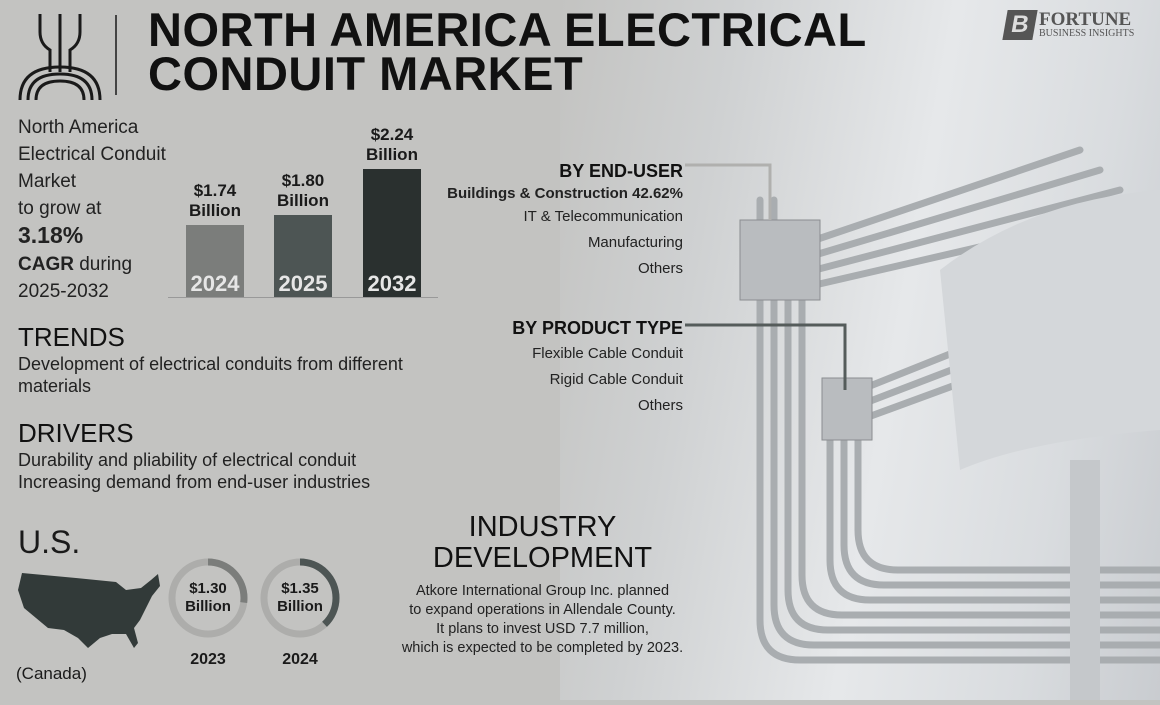 This screenshot has height=705, width=1160. What do you see at coordinates (1087, 33) in the screenshot?
I see `brand-tagline: BUSINESS INSIGHTS` at bounding box center [1087, 33].